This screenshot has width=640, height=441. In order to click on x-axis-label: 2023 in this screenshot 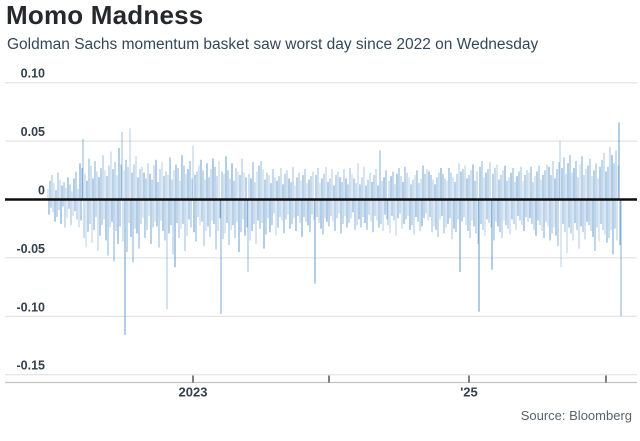, I will do `click(193, 392)`.